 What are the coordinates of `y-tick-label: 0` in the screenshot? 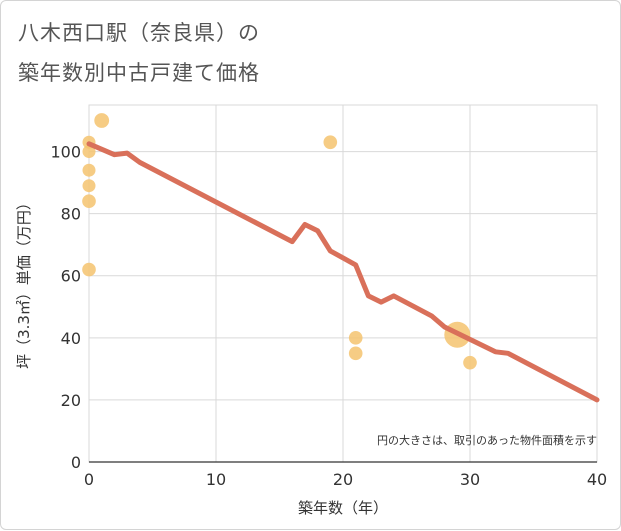 It's located at (76, 462).